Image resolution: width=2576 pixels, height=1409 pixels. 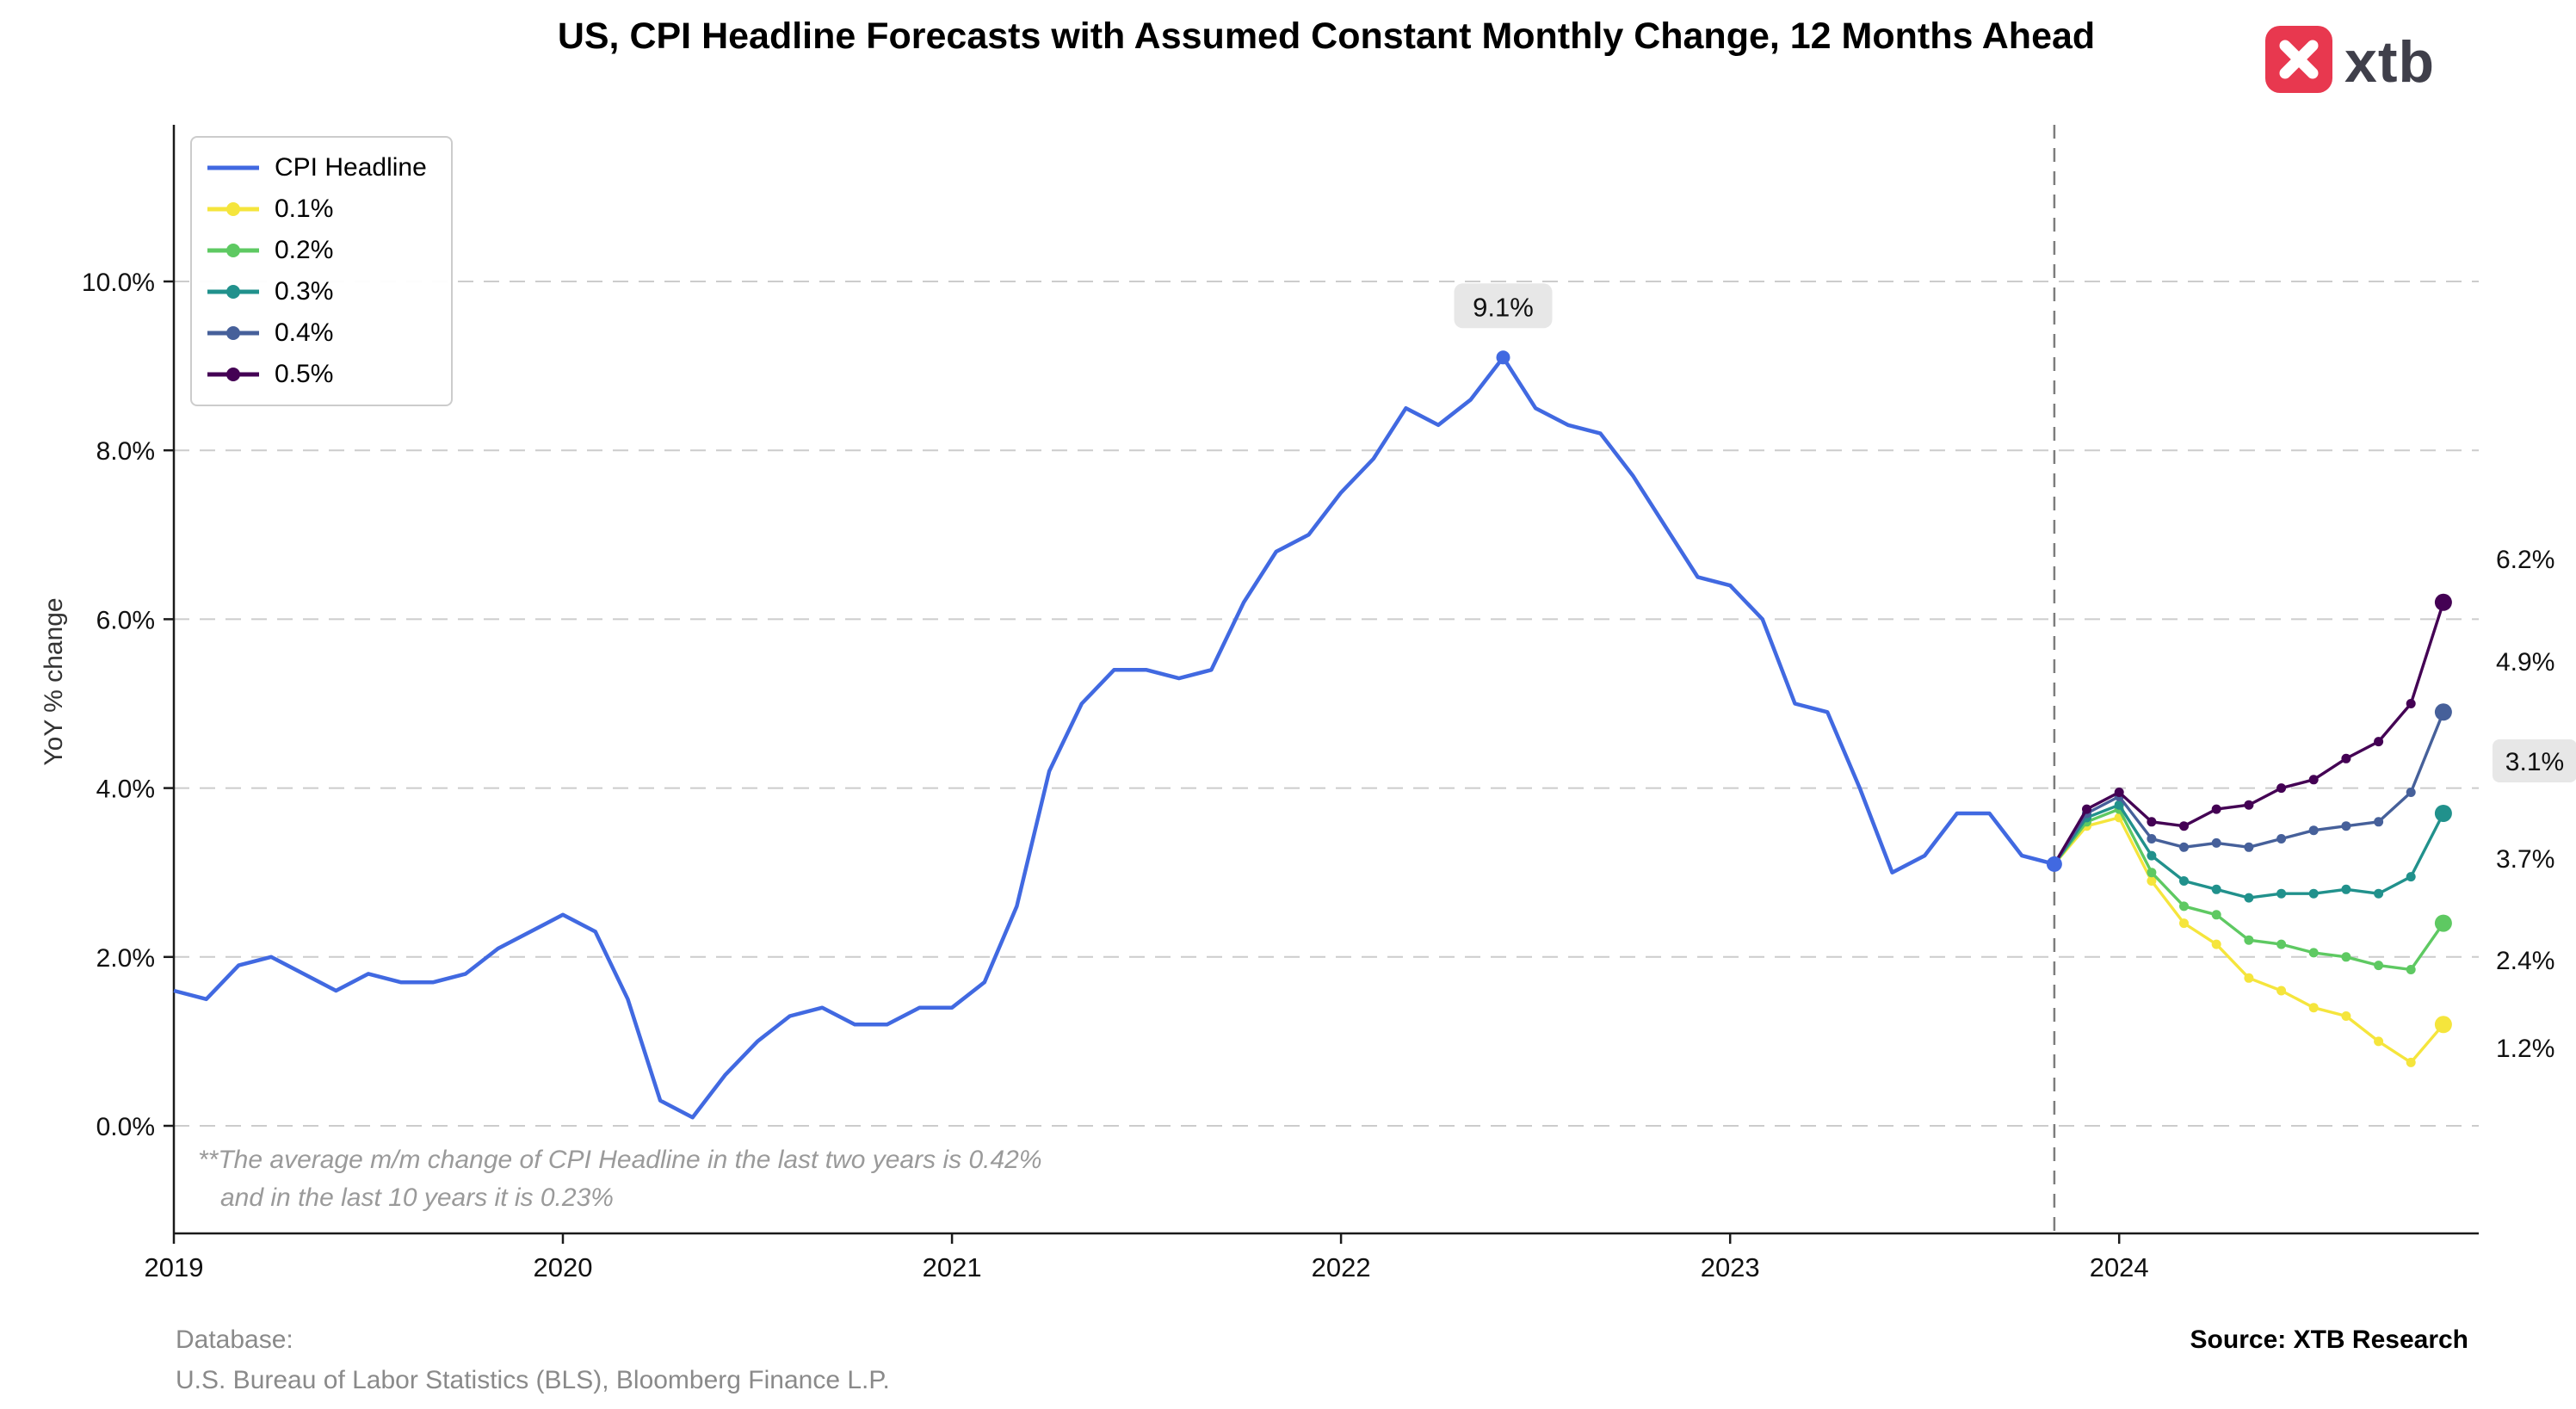 I want to click on legend-item: 0.1%, so click(x=316, y=209).